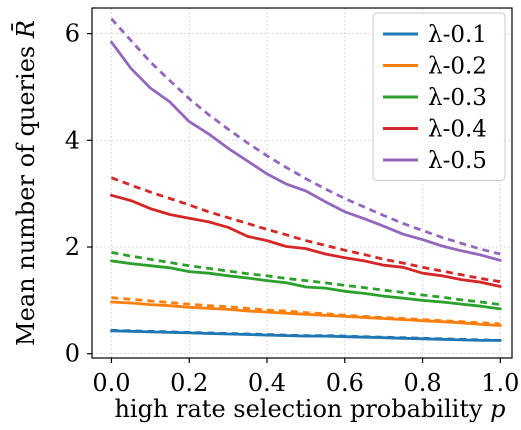  What do you see at coordinates (111, 383) in the screenshot?
I see `x-tick-label: 0.0` at bounding box center [111, 383].